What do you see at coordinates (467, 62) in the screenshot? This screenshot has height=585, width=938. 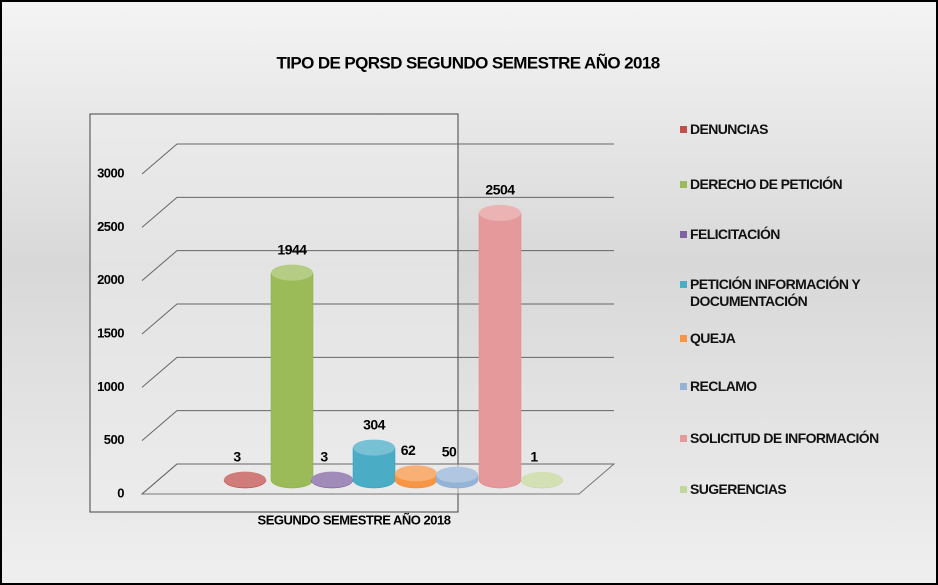 I see `chart-title: TIPO DE PQRSD SEGUNDO SEMESTRE AÑO 2018` at bounding box center [467, 62].